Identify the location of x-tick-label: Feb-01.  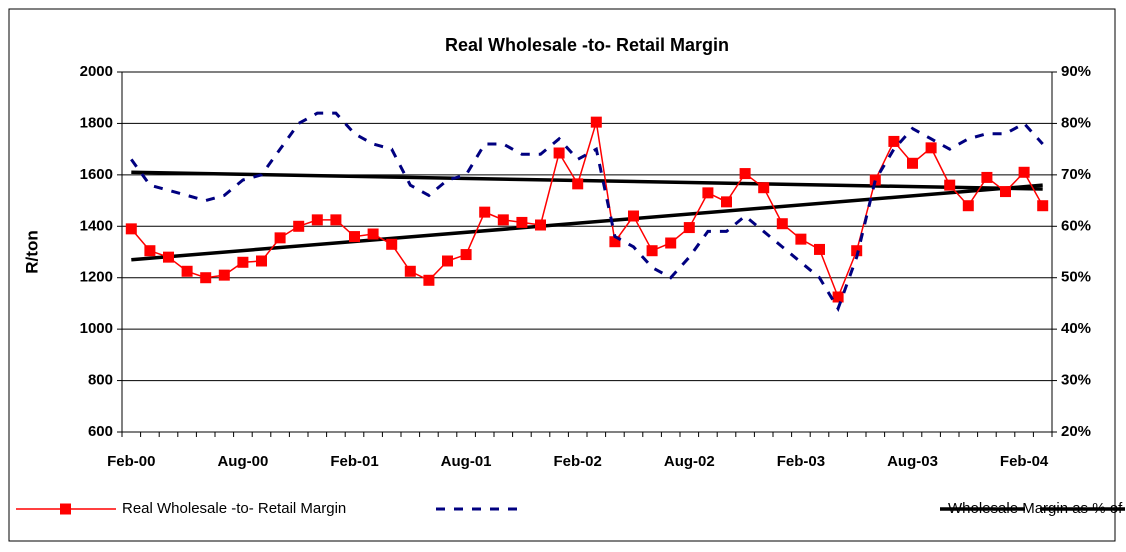
(354, 461).